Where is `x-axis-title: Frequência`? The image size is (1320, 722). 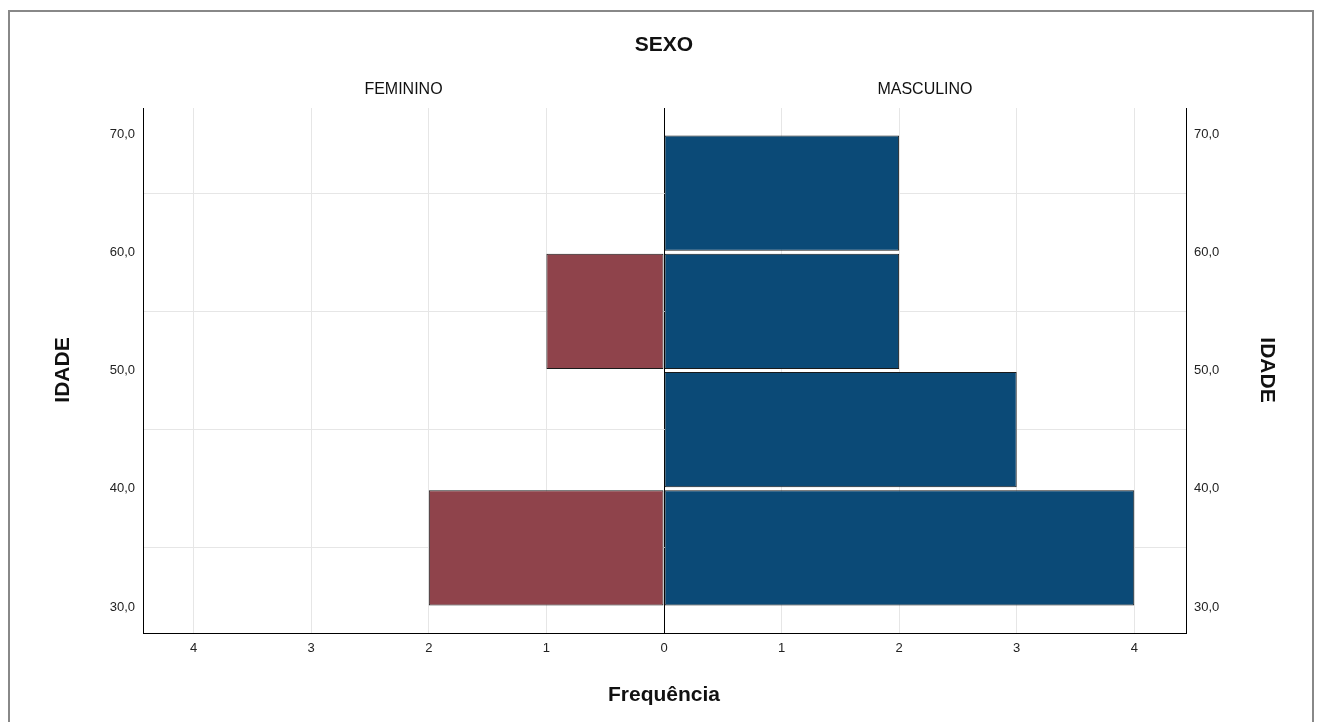 x-axis-title: Frequência is located at coordinates (664, 694).